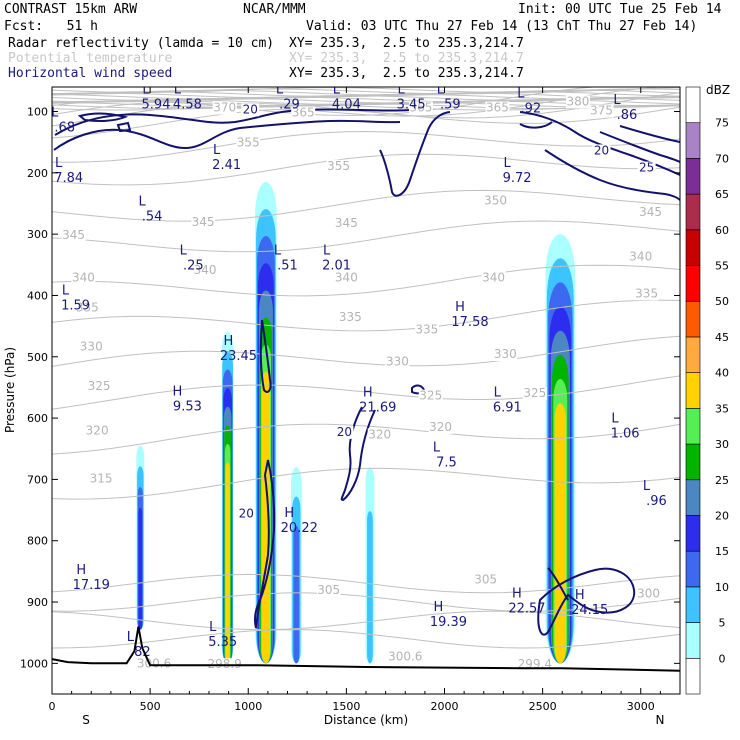 This screenshot has height=740, width=740. What do you see at coordinates (377, 407) in the screenshot?
I see `extremum-value: 21.69` at bounding box center [377, 407].